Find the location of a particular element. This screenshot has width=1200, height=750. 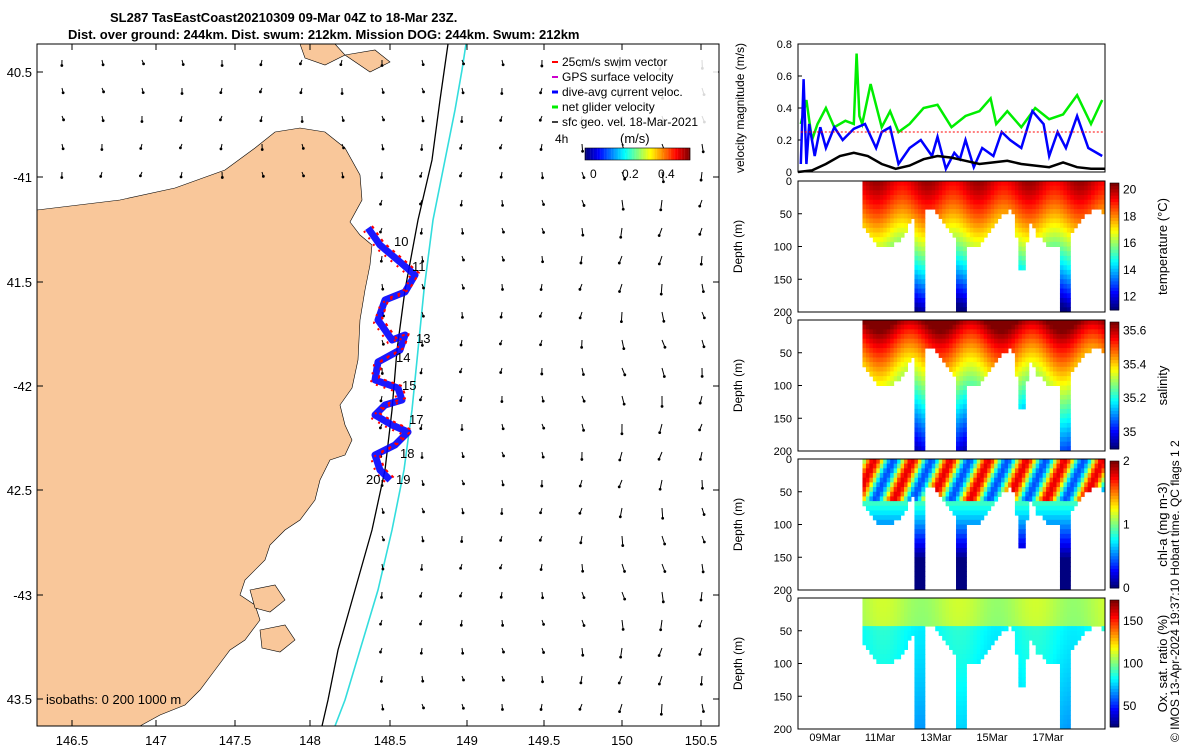

legend-colorbar is located at coordinates (637, 154).